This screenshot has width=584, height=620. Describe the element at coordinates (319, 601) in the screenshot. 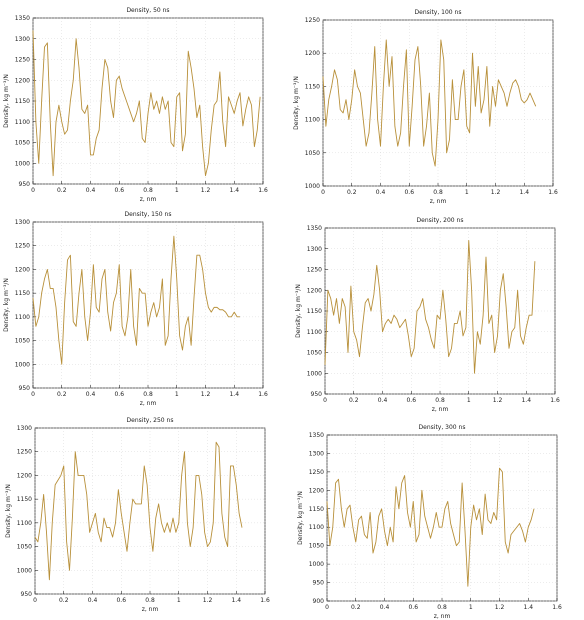

I see `y-tick-label: 900` at that location.